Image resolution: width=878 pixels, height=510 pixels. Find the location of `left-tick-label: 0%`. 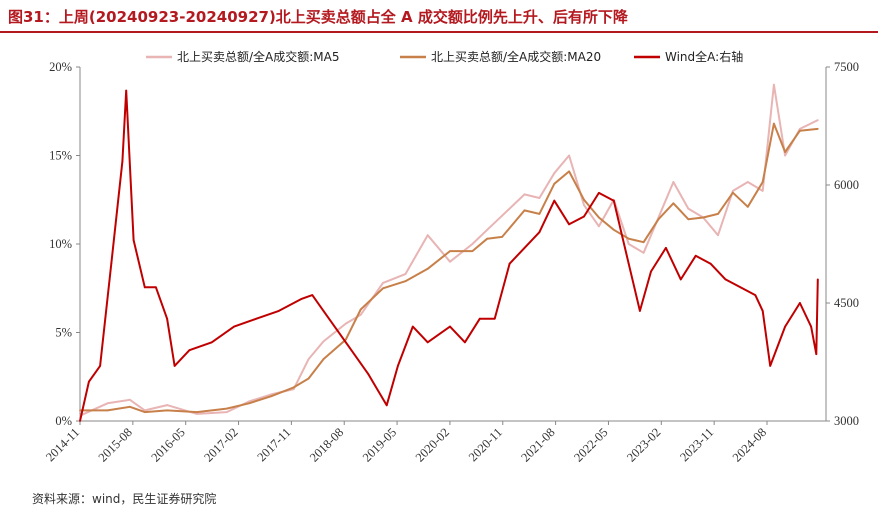

left-tick-label: 0% is located at coordinates (63, 421).